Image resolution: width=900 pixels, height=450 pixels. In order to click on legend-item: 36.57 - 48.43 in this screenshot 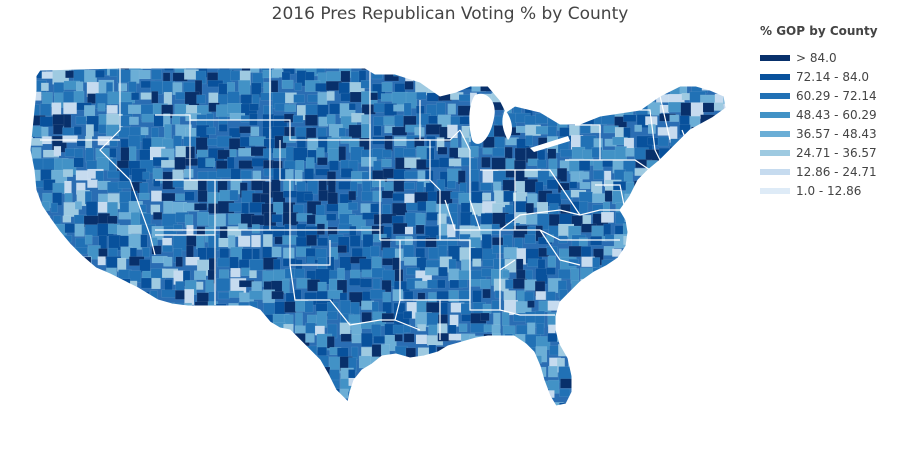, I will do `click(825, 133)`.